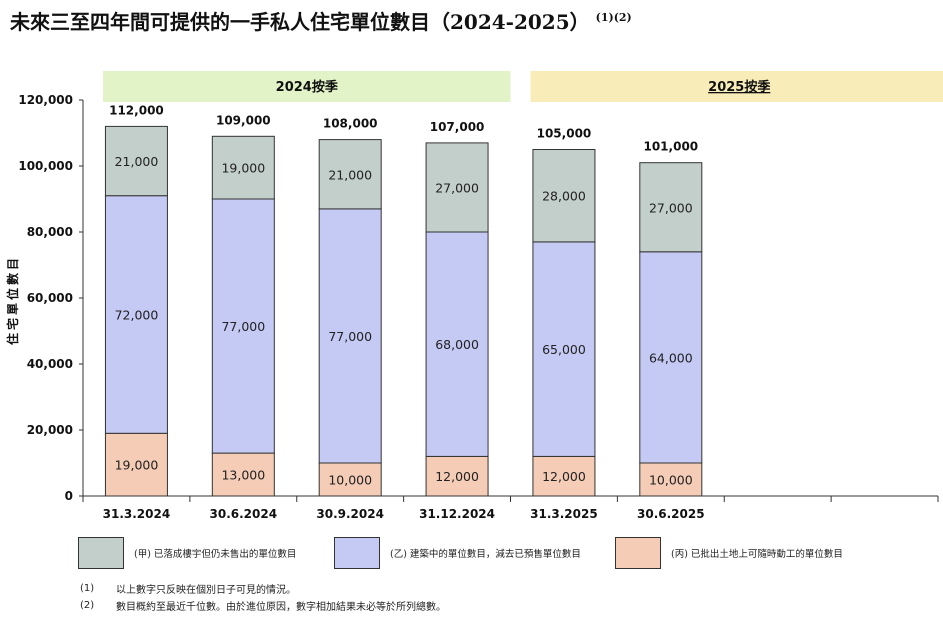 Image resolution: width=943 pixels, height=617 pixels. What do you see at coordinates (50, 430) in the screenshot?
I see `y-tick-label: 20,000` at bounding box center [50, 430].